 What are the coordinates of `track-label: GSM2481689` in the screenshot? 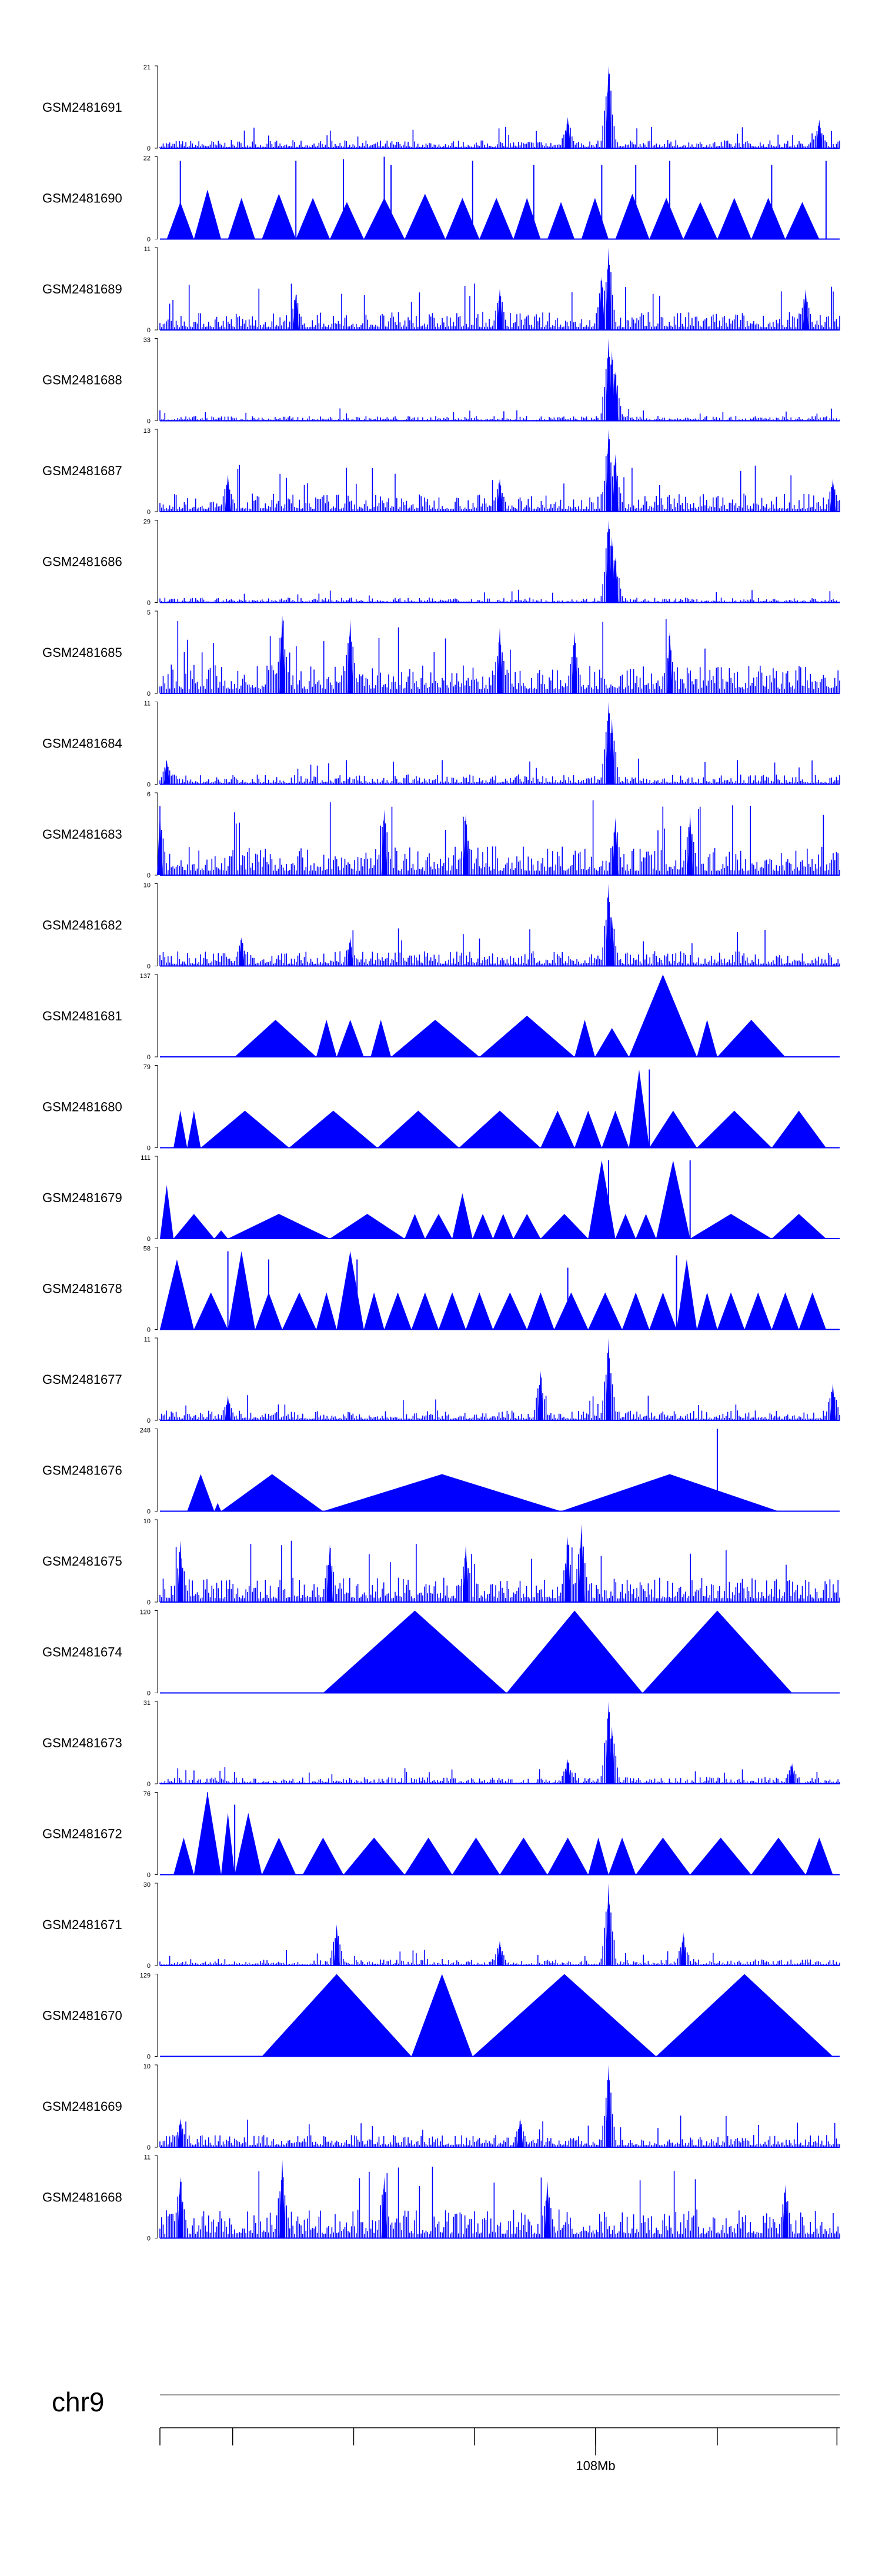 It's located at (82, 289).